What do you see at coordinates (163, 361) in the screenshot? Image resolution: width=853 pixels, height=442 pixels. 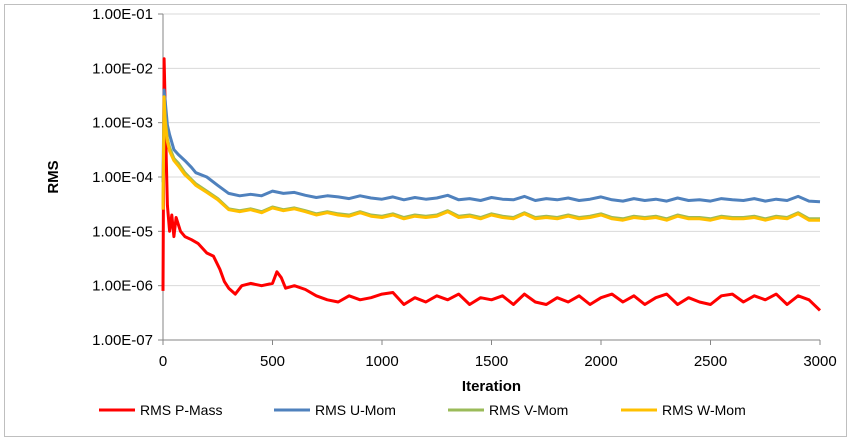 I see `x-tick-label: 0` at bounding box center [163, 361].